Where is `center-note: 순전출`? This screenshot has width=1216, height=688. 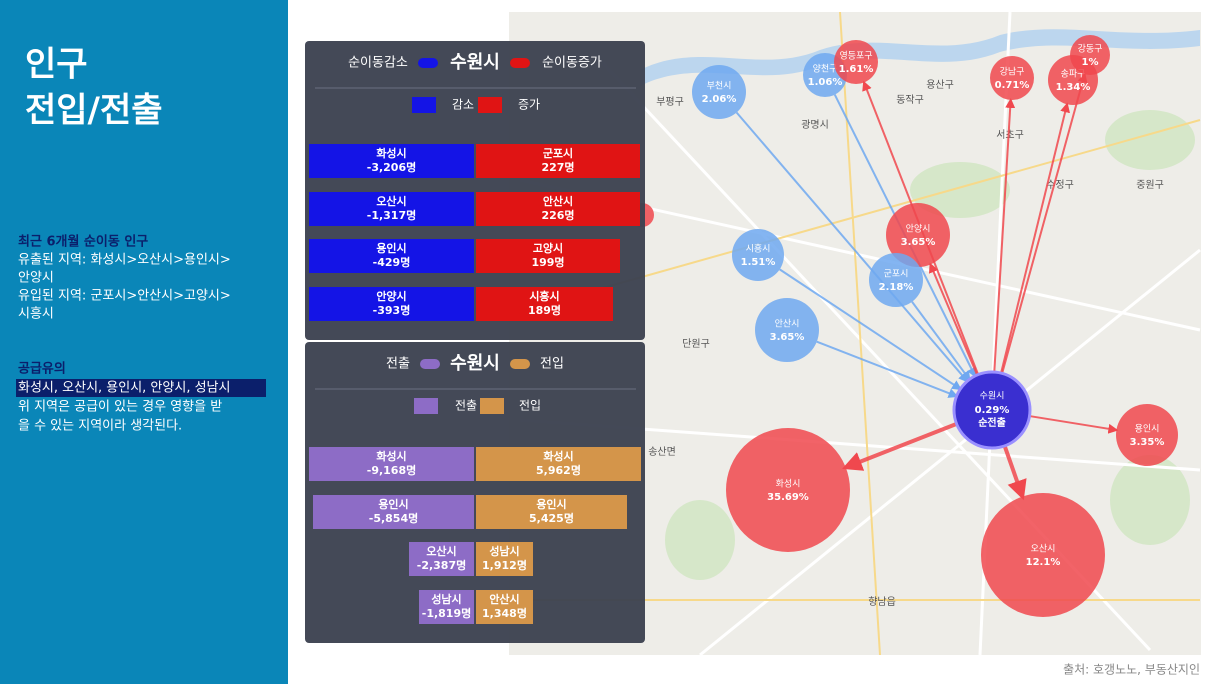
center-note: 순전출 is located at coordinates (992, 422).